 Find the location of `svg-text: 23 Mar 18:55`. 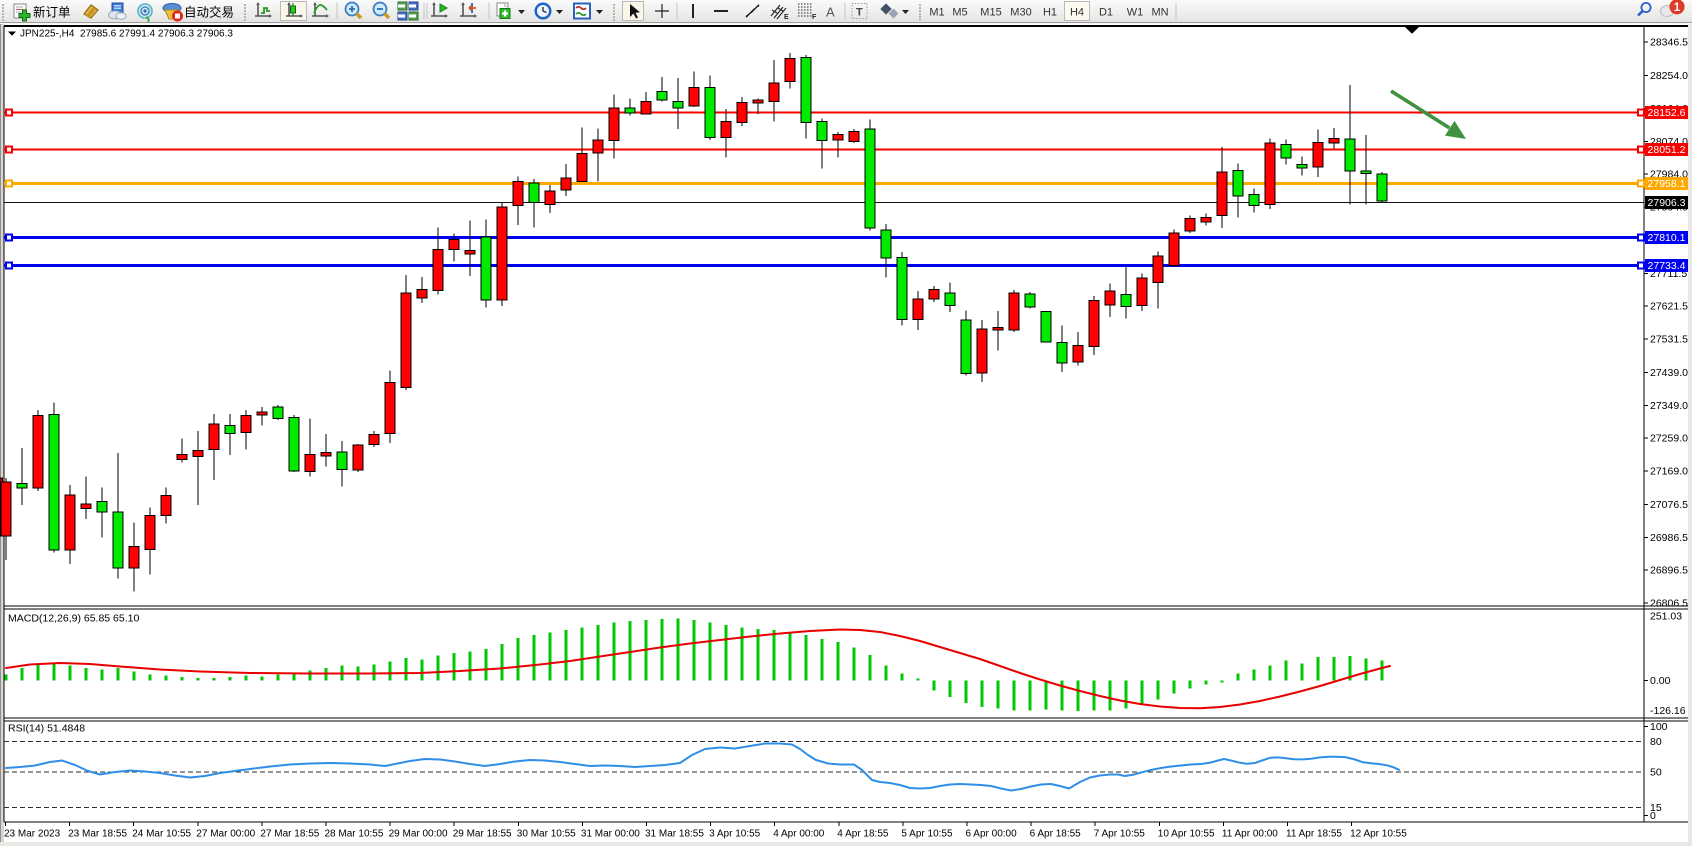

svg-text: 23 Mar 18:55 is located at coordinates (97, 834).